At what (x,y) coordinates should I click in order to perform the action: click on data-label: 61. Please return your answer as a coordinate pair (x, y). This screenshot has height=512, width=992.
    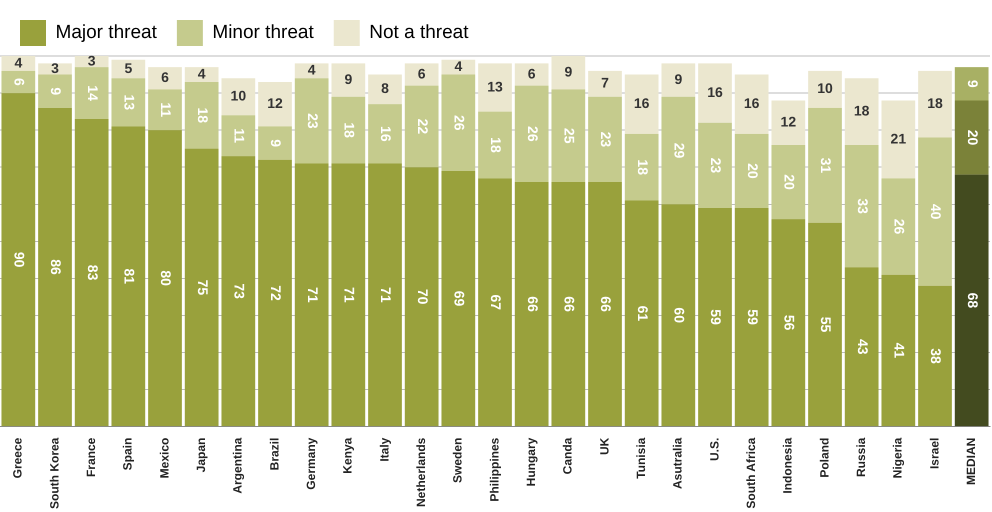
    Looking at the image, I should click on (642, 314).